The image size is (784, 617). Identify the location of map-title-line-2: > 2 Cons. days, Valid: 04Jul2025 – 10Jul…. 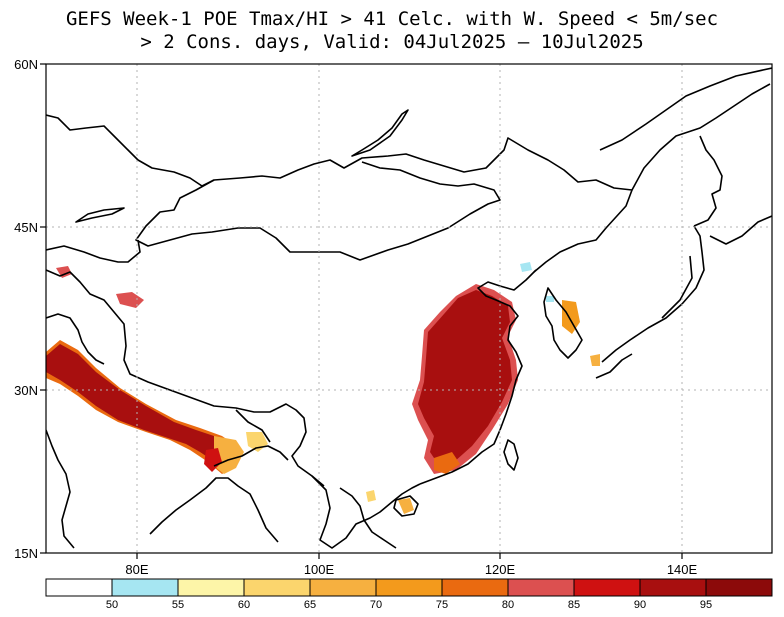
(392, 42).